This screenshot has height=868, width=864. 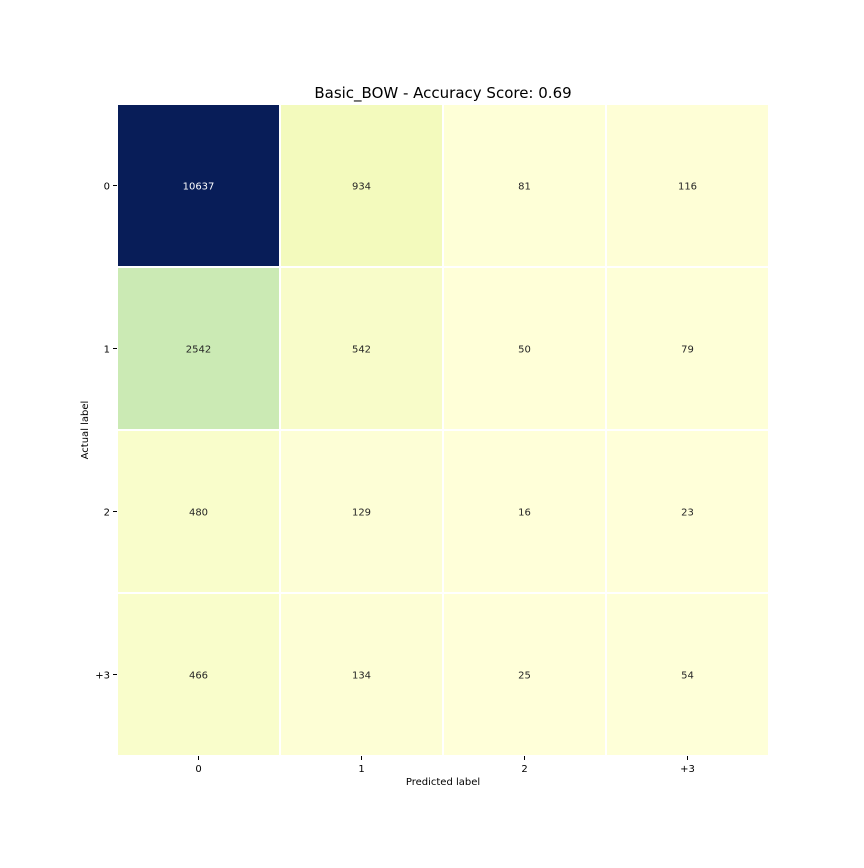 I want to click on heatmap-cell-r2-c3, so click(x=687, y=511).